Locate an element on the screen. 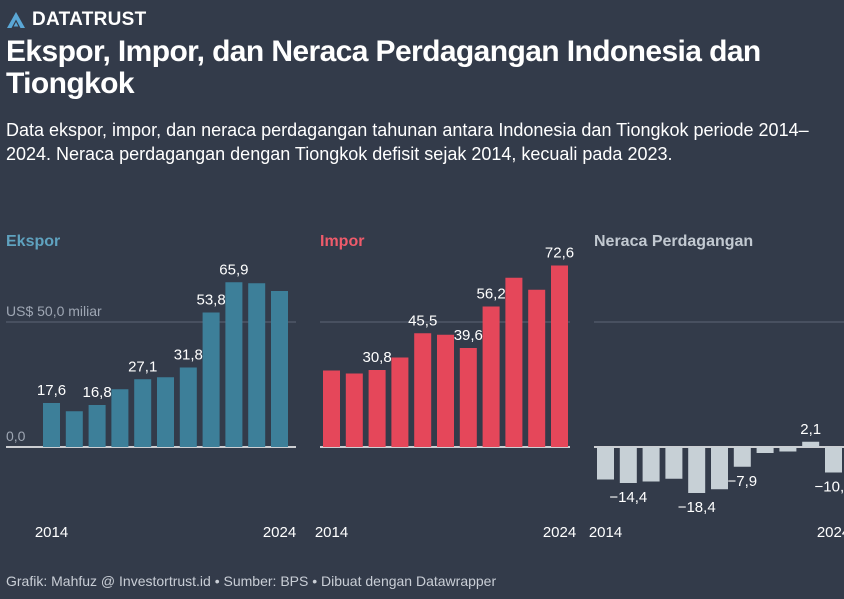 The height and width of the screenshot is (599, 844). neraca-perdagangan-data-label-2023: 2,1 is located at coordinates (810, 429).